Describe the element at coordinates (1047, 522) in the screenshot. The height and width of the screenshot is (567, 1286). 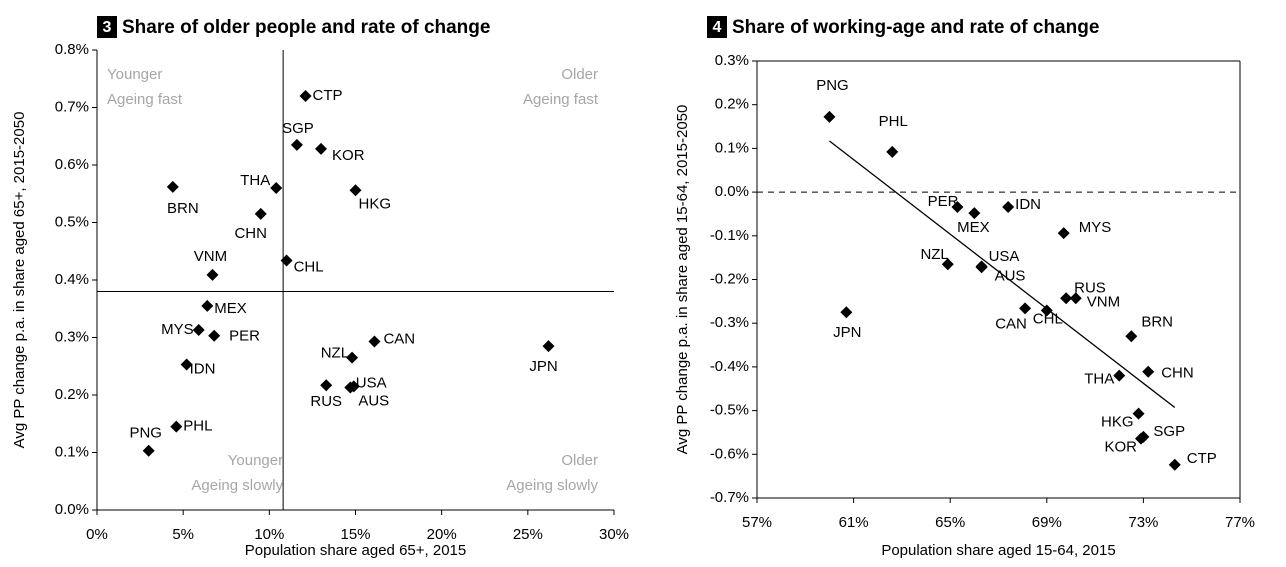
I see `x-tick-label: 69%` at that location.